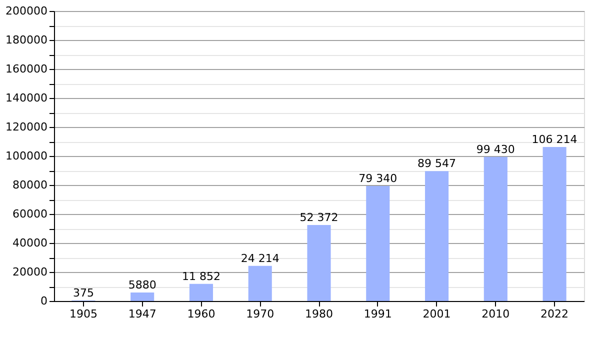 This screenshot has height=350, width=610. Describe the element at coordinates (27, 127) in the screenshot. I see `y-tick-label: 120000` at that location.